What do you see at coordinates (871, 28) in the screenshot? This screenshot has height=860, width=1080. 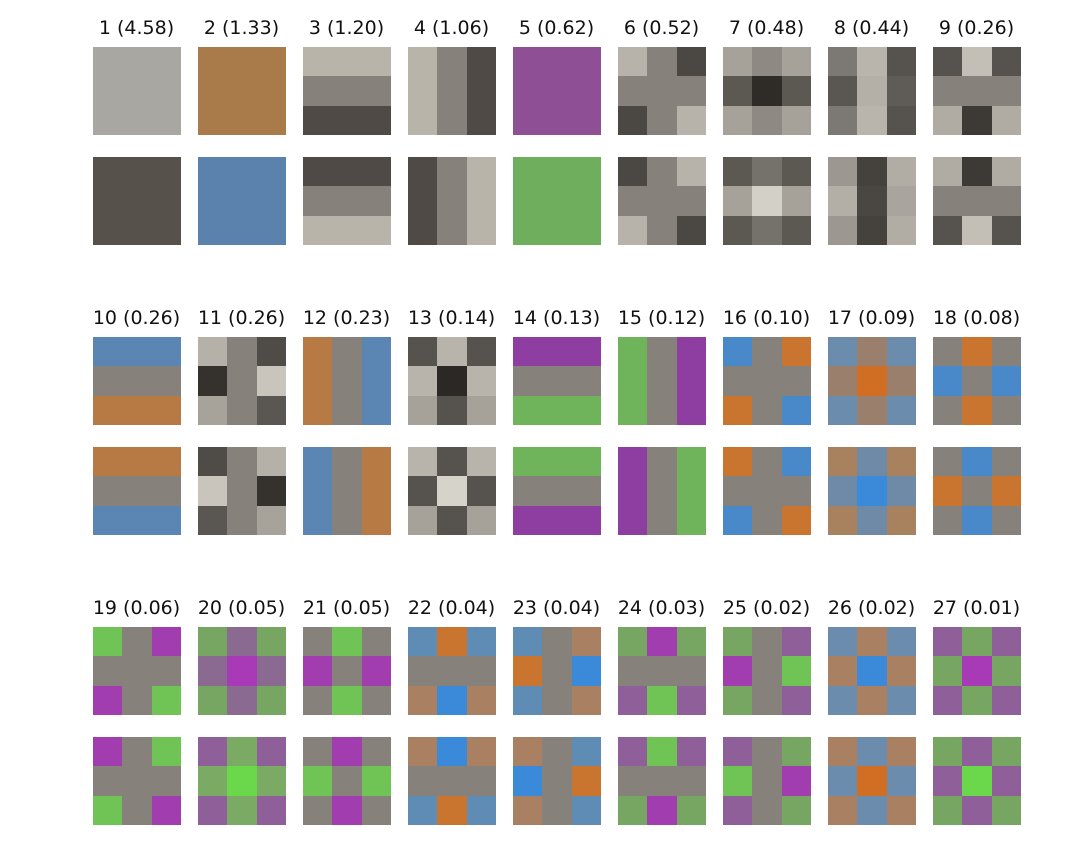 I see `component-label: 8 (0.44)` at bounding box center [871, 28].